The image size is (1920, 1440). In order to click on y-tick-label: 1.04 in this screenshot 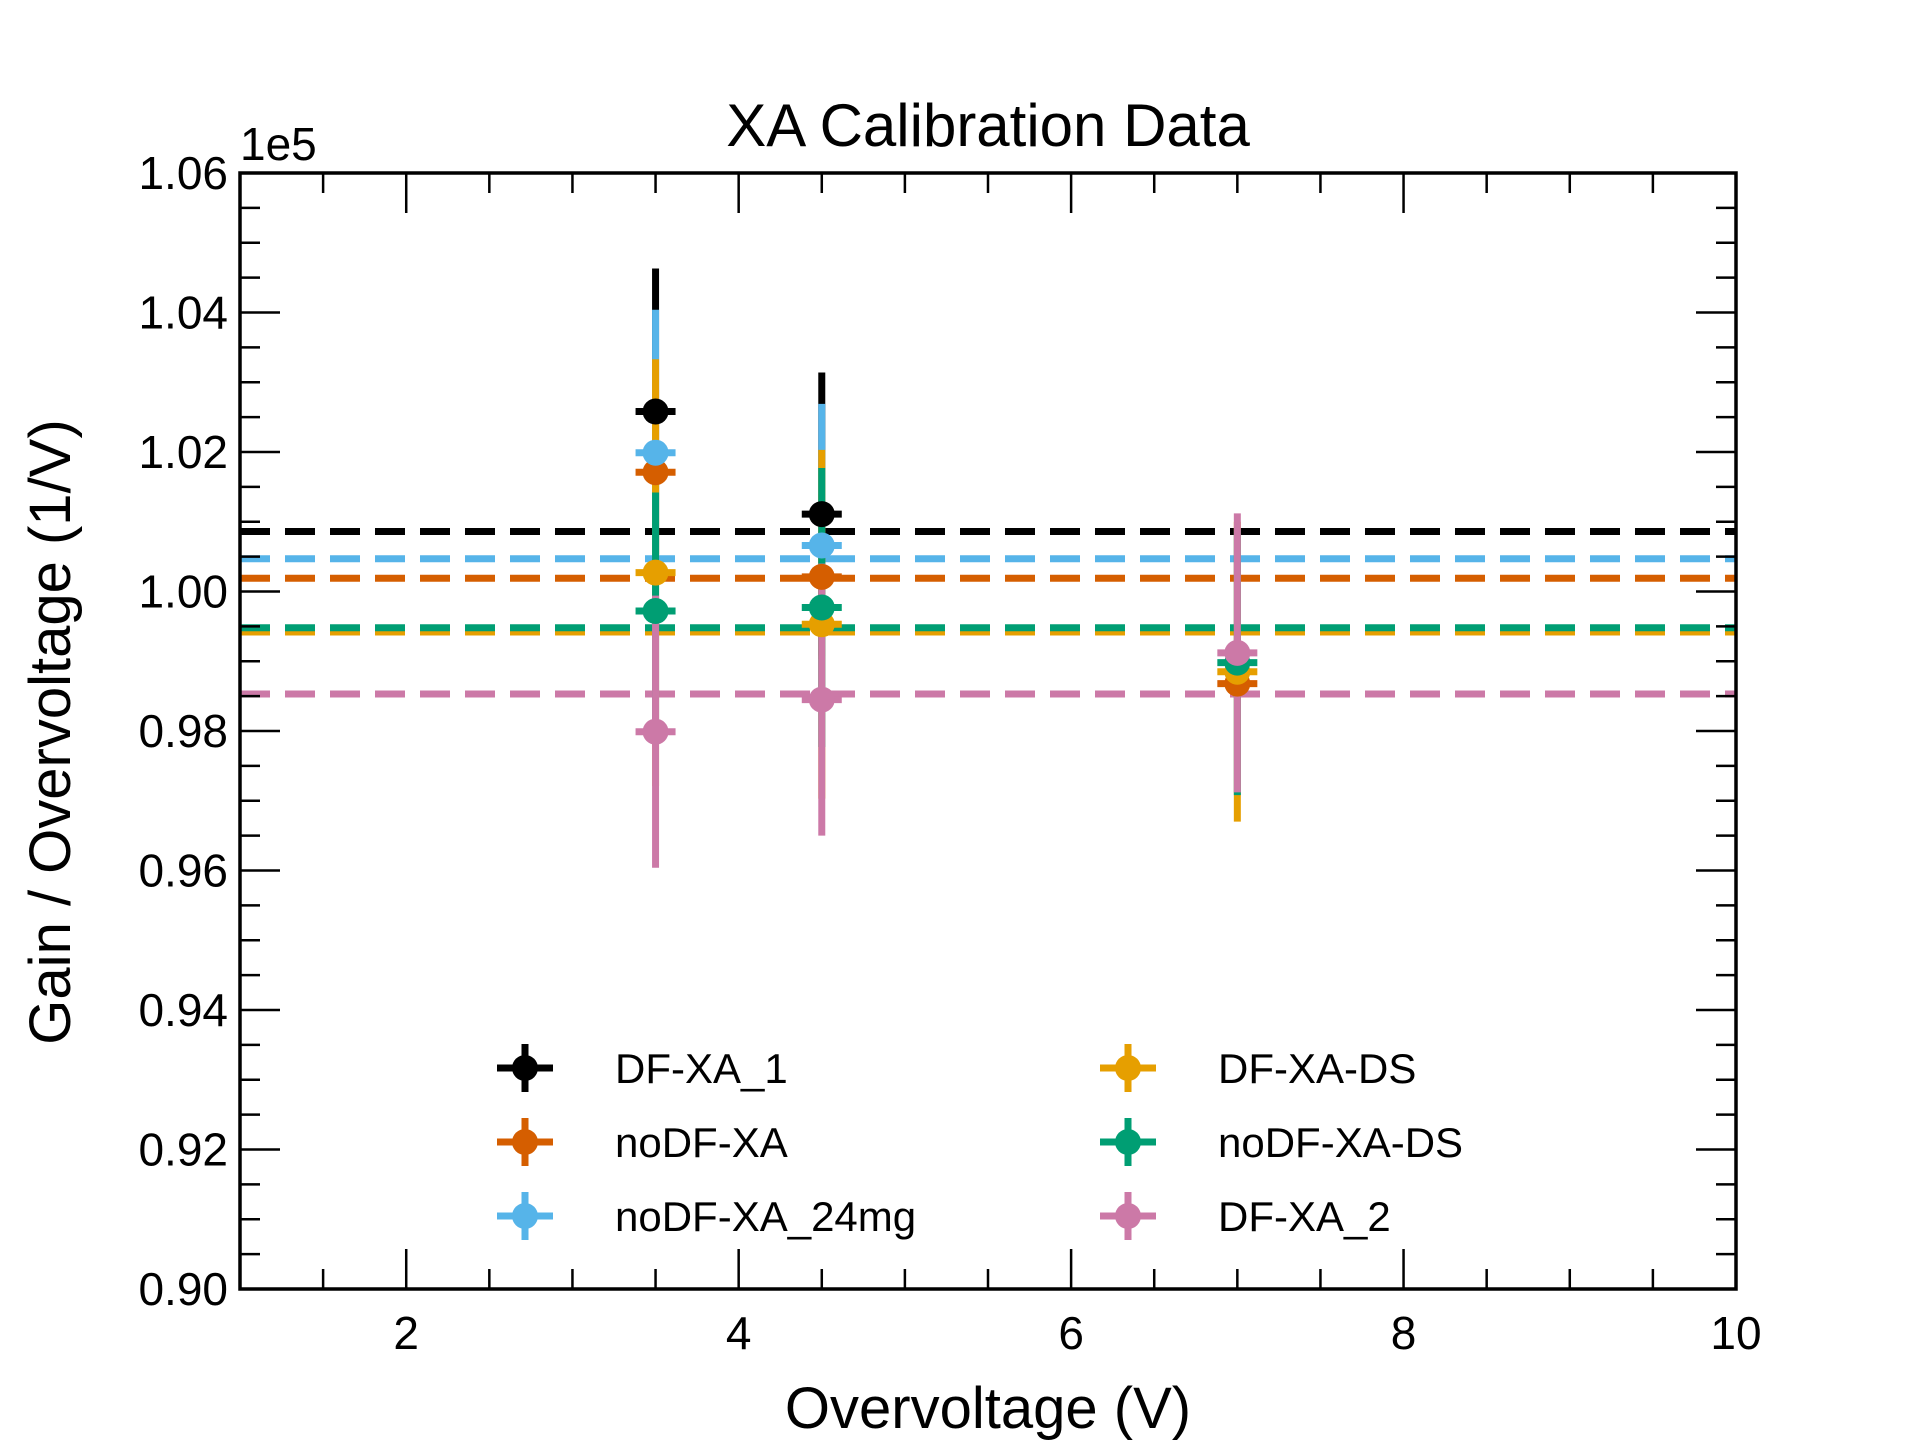, I will do `click(183, 313)`.